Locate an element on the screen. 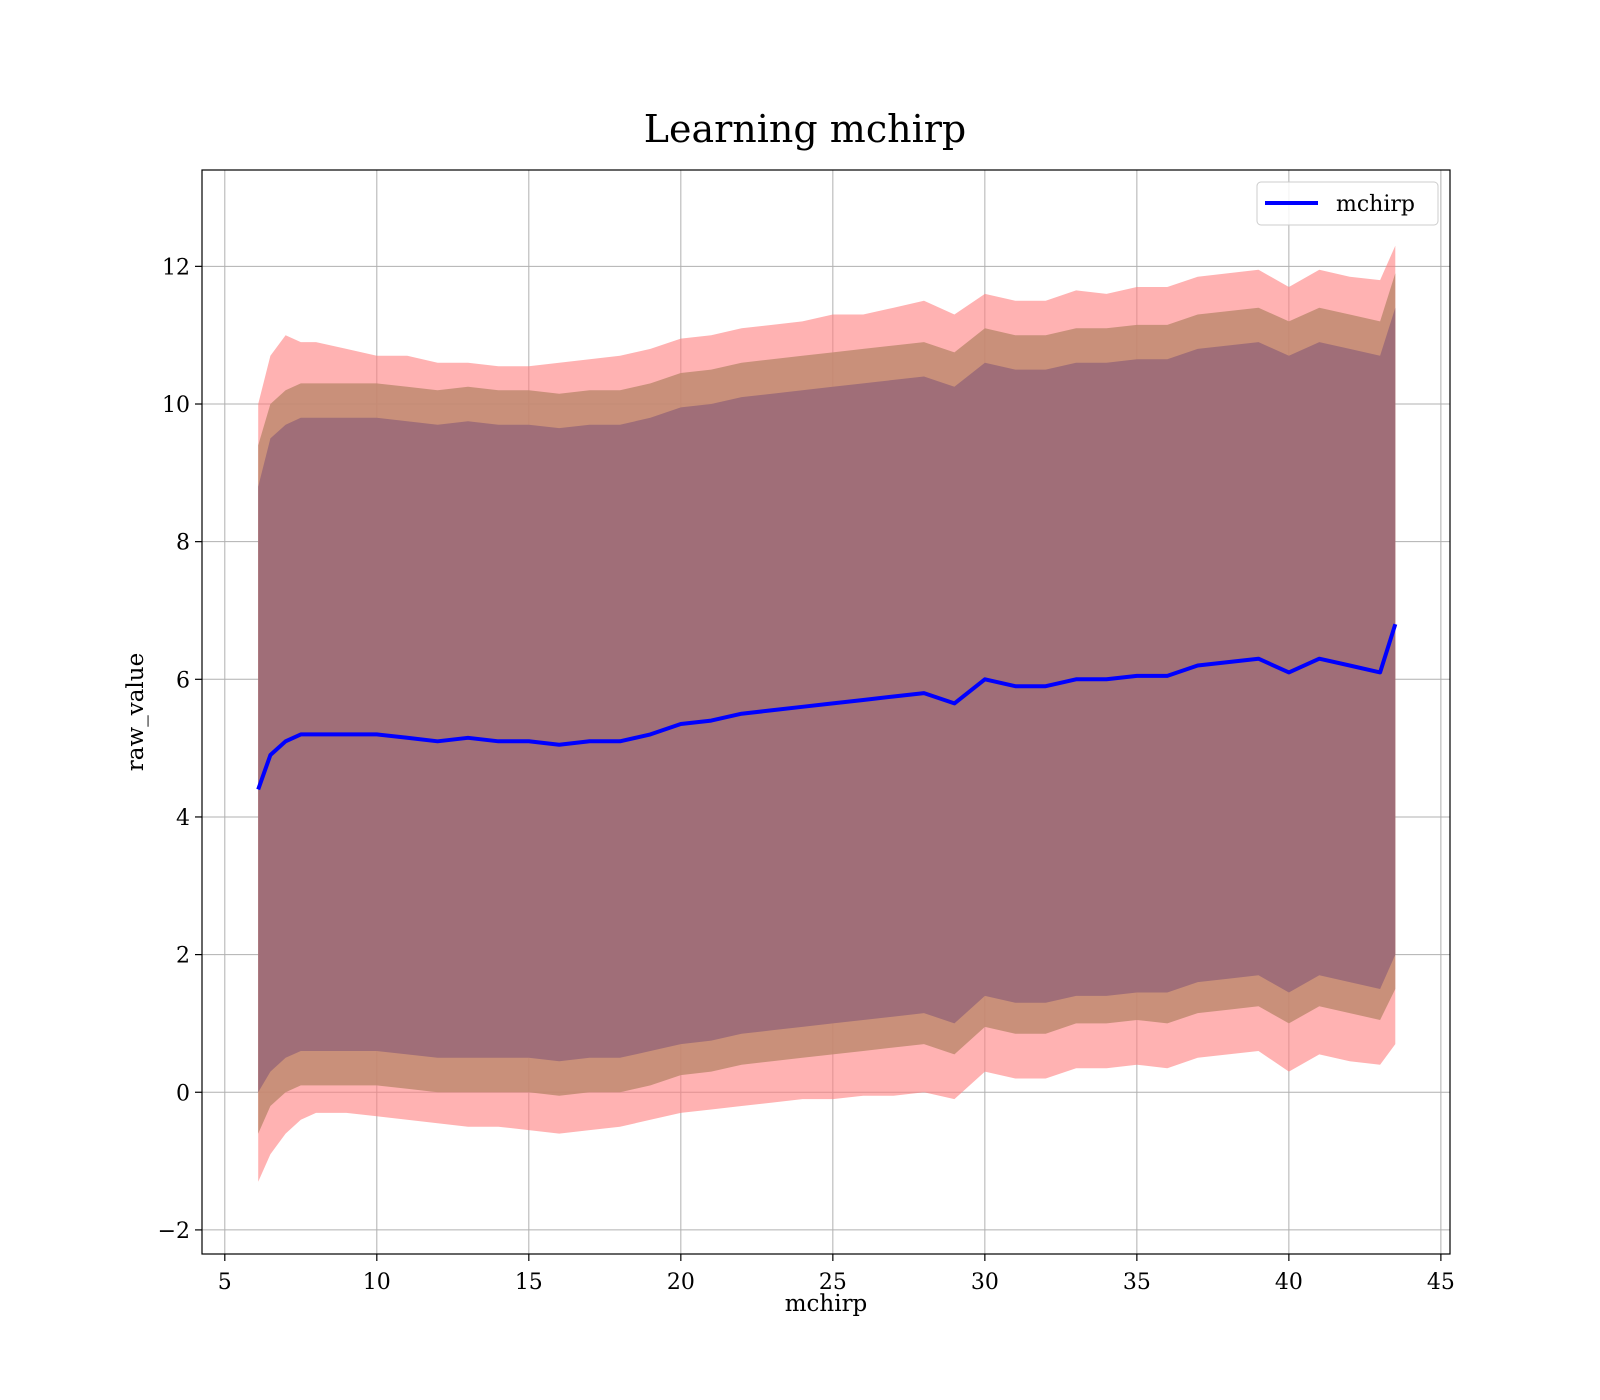 This screenshot has height=1400, width=1600. chart-title: Learning mchirp is located at coordinates (805, 129).